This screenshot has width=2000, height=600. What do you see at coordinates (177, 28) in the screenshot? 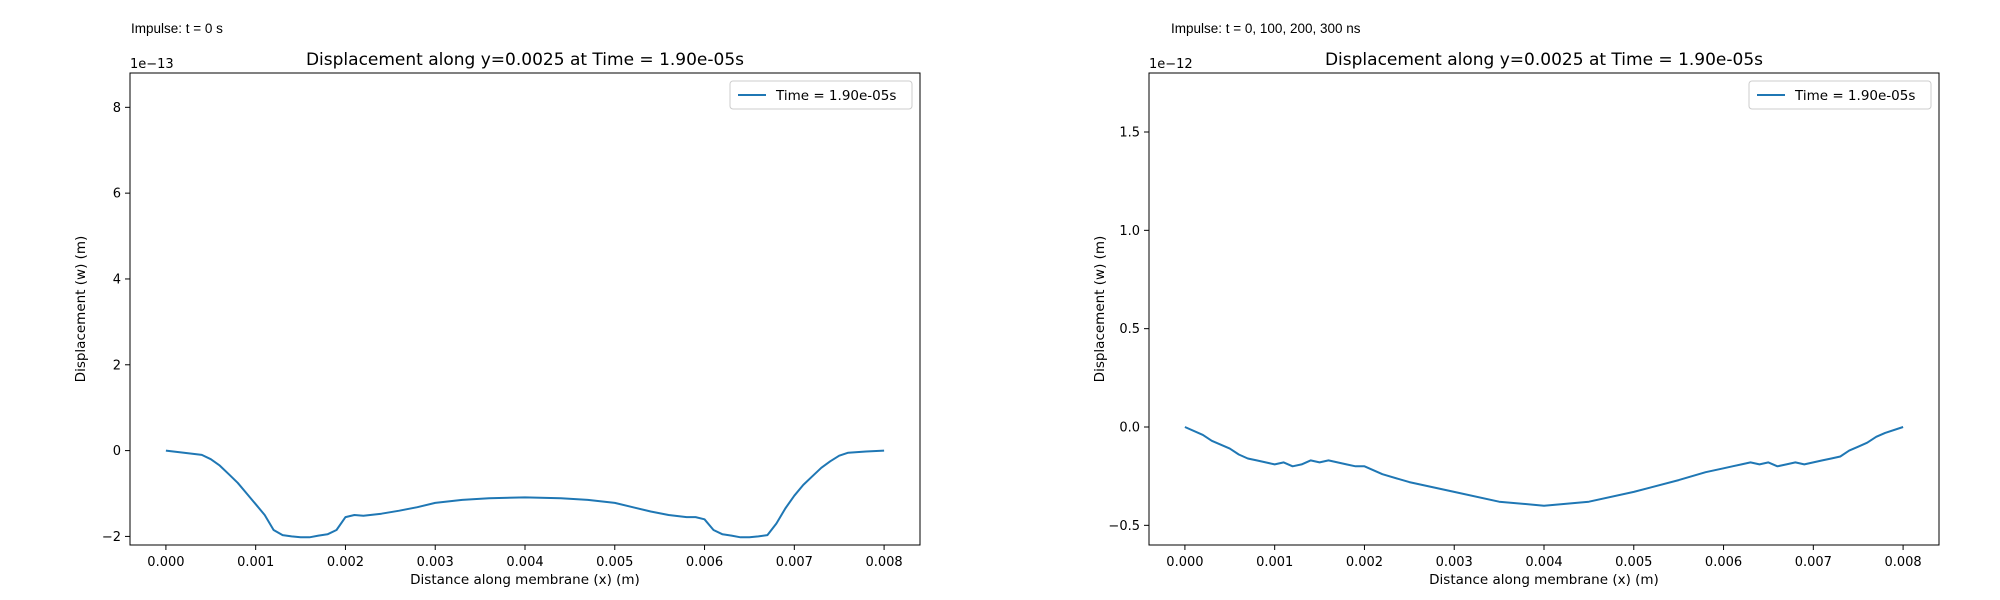
I see `panel-label-left: Impulse: t = 0 s` at bounding box center [177, 28].